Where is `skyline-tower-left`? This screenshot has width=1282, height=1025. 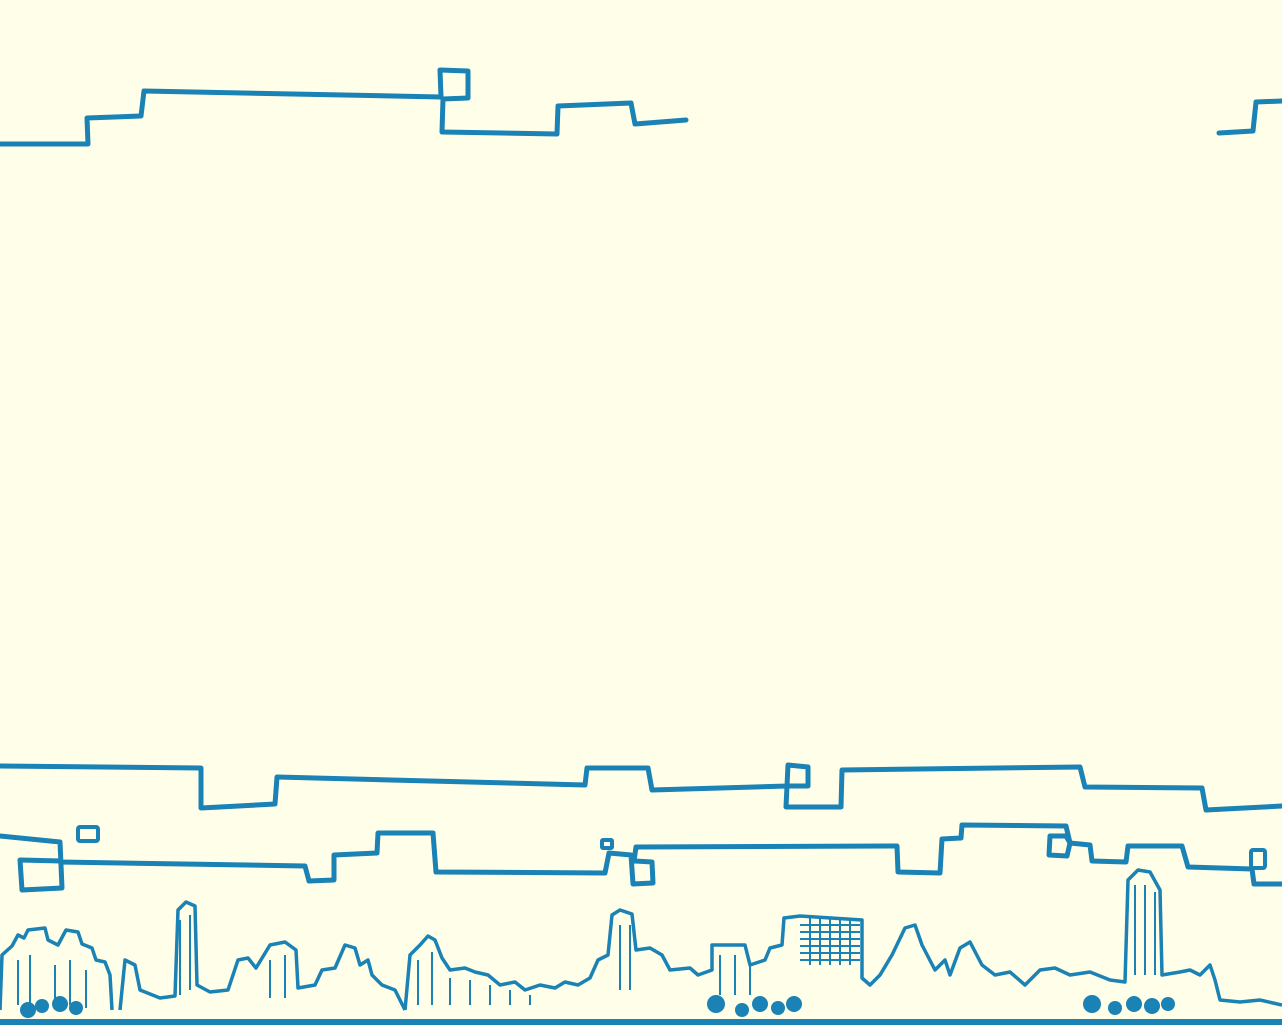 skyline-tower-left is located at coordinates (262, 955).